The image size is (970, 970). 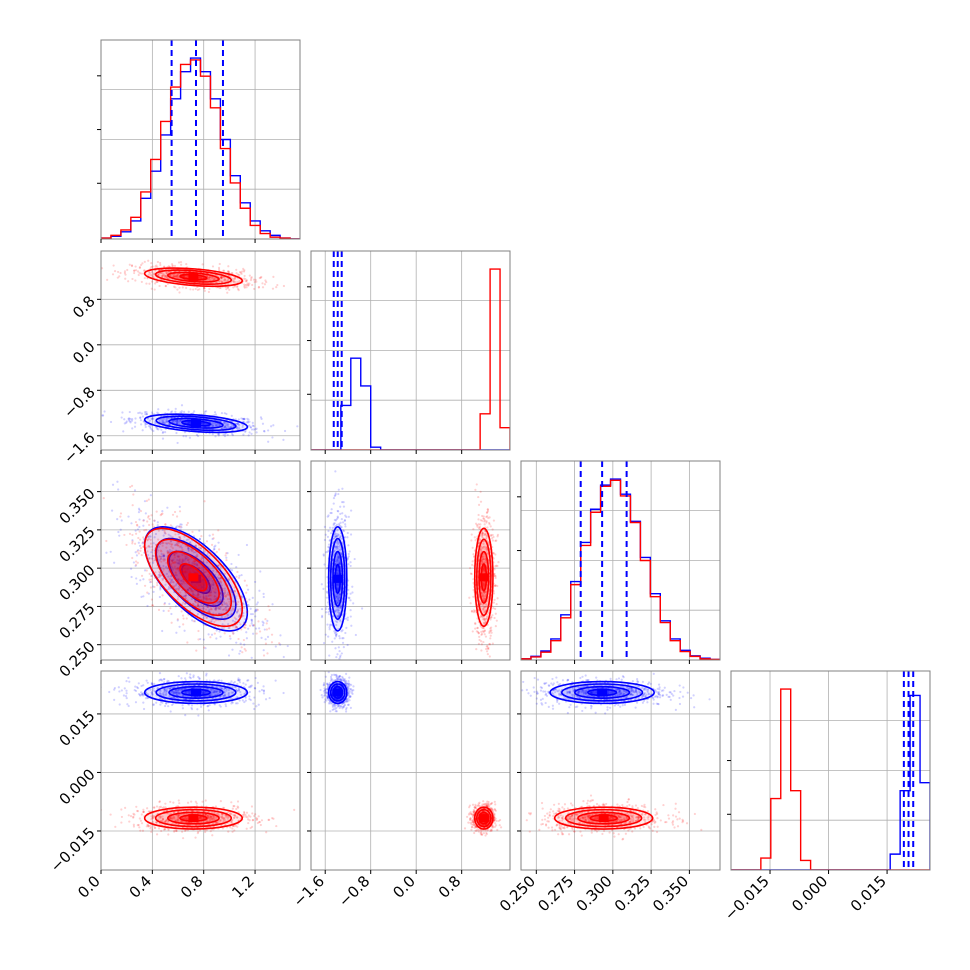 I want to click on y-tick-label: 0.325, so click(x=77, y=544).